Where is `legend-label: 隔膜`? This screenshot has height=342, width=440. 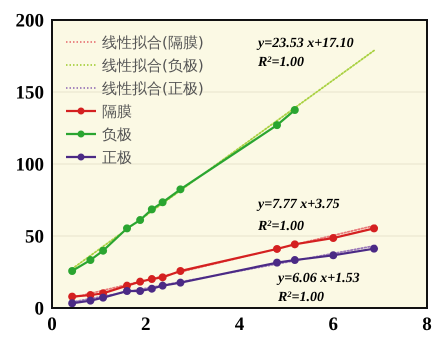 legend-label: 隔膜 is located at coordinates (117, 111).